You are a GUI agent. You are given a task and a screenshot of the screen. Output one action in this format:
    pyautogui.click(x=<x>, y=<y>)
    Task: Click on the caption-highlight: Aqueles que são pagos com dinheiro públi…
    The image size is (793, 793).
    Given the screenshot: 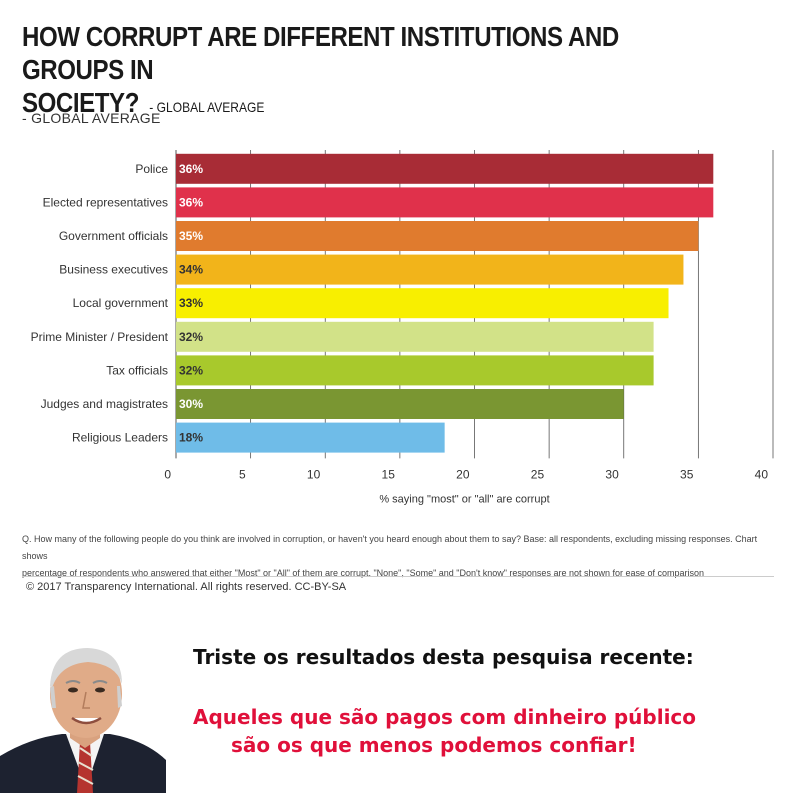 What is the action you would take?
    pyautogui.click(x=444, y=731)
    